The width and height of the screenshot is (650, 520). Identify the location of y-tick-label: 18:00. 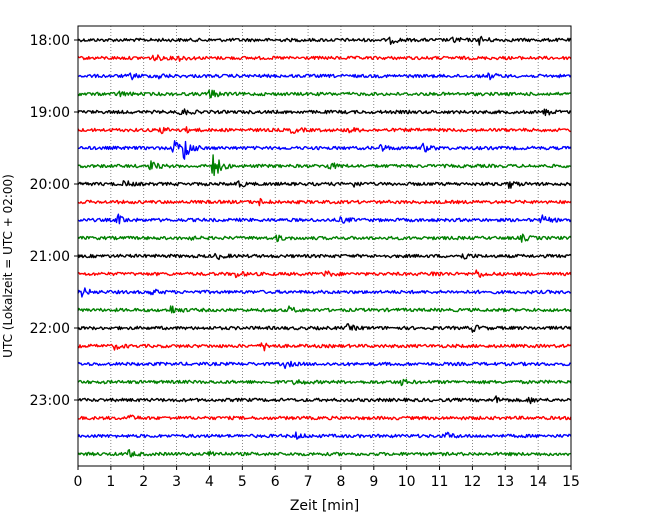
(50, 41).